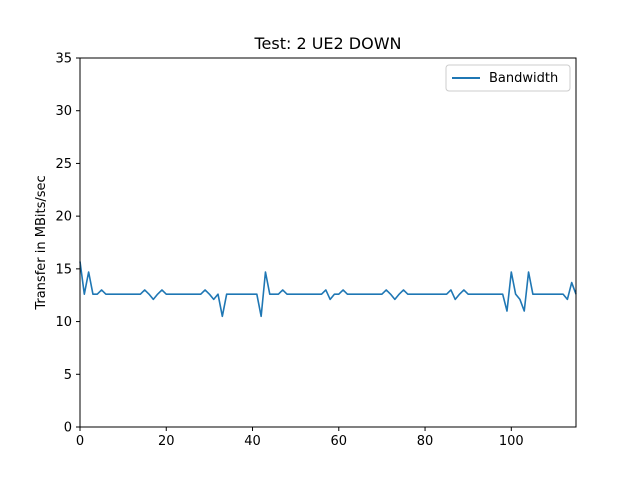 The image size is (640, 480). I want to click on x-tick-label: 40, so click(252, 441).